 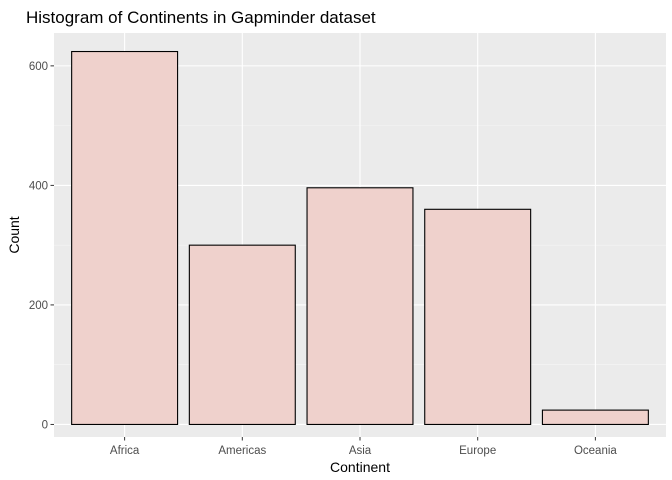 What do you see at coordinates (478, 316) in the screenshot?
I see `bar-europe` at bounding box center [478, 316].